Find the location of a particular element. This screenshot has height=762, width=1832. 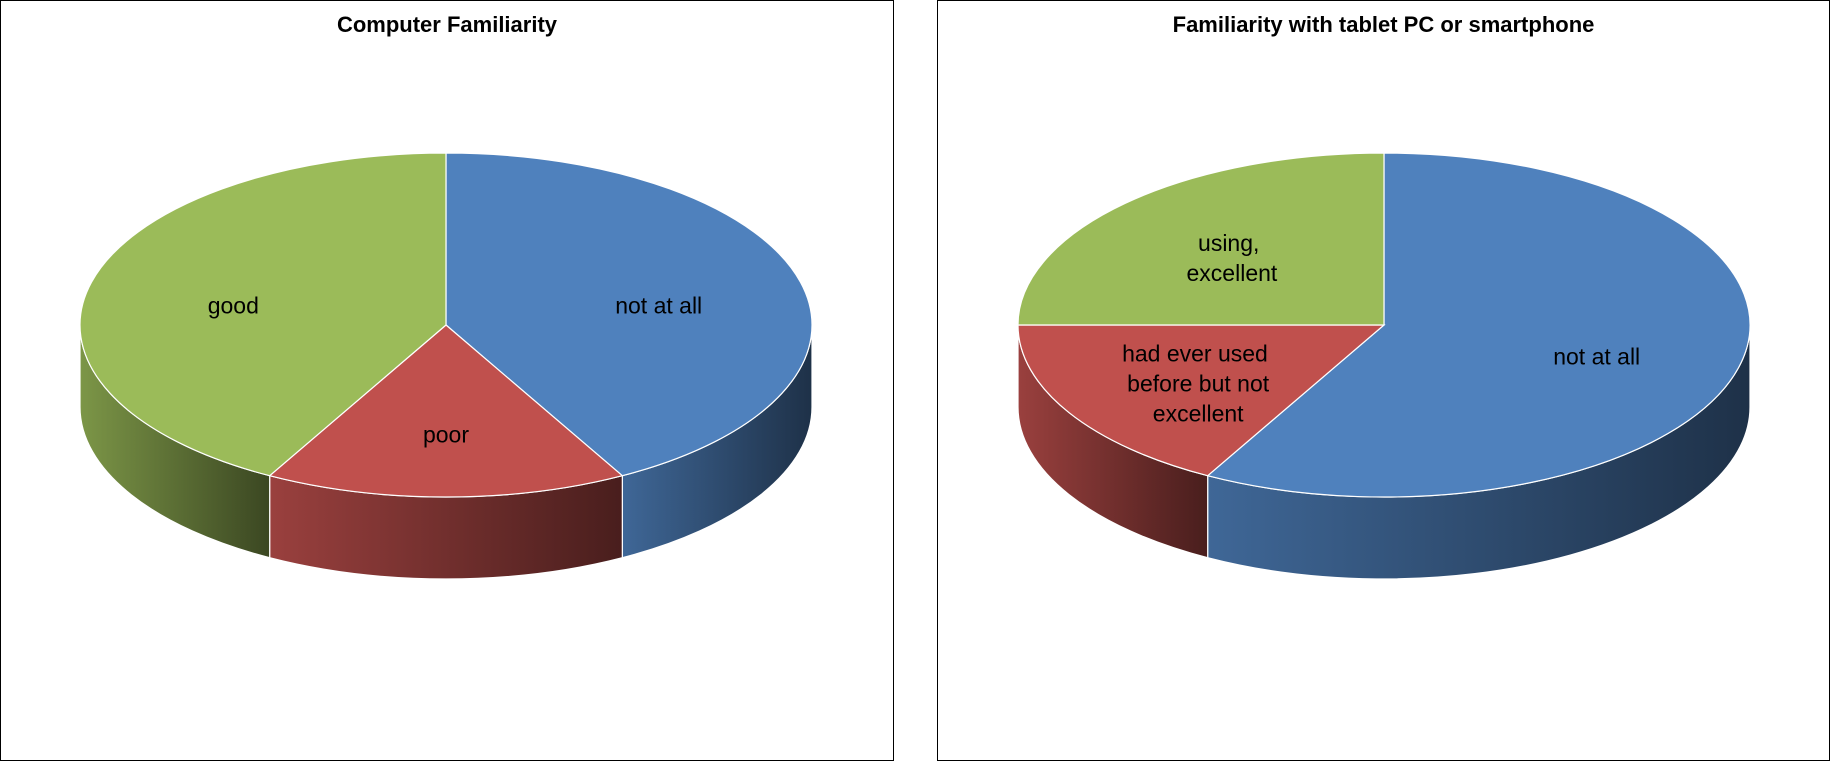

chart-title: Computer Familiarity is located at coordinates (447, 24).